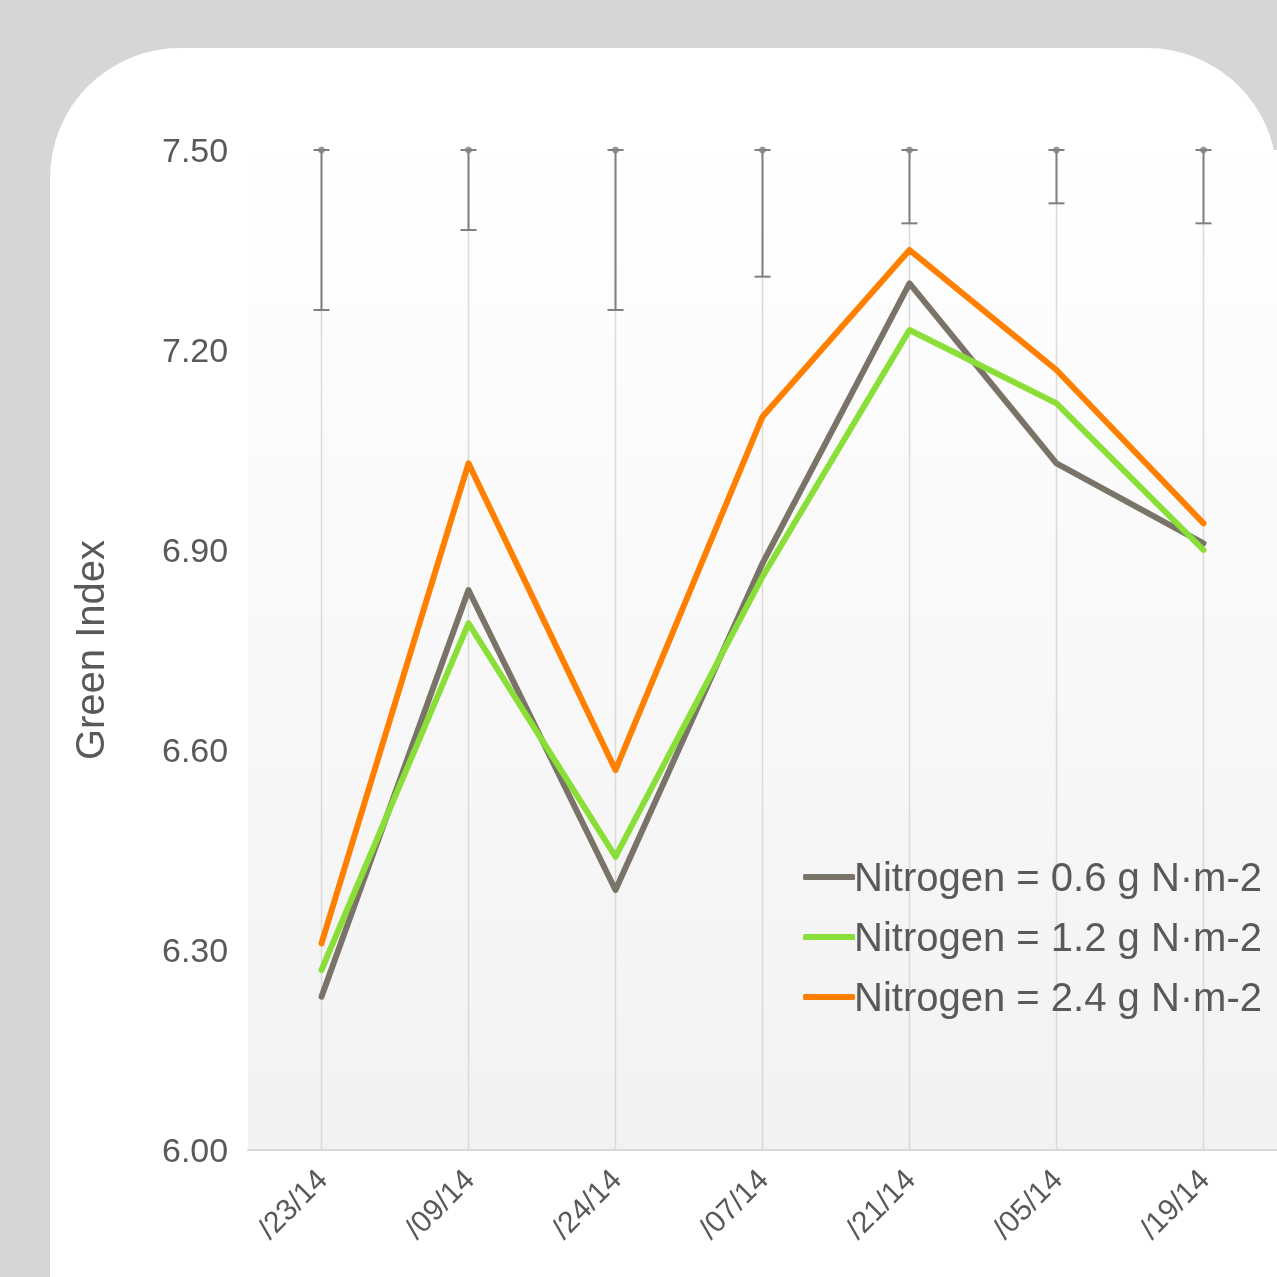 The image size is (1277, 1277). Describe the element at coordinates (90, 650) in the screenshot. I see `y-axis-title: Green Index` at that location.